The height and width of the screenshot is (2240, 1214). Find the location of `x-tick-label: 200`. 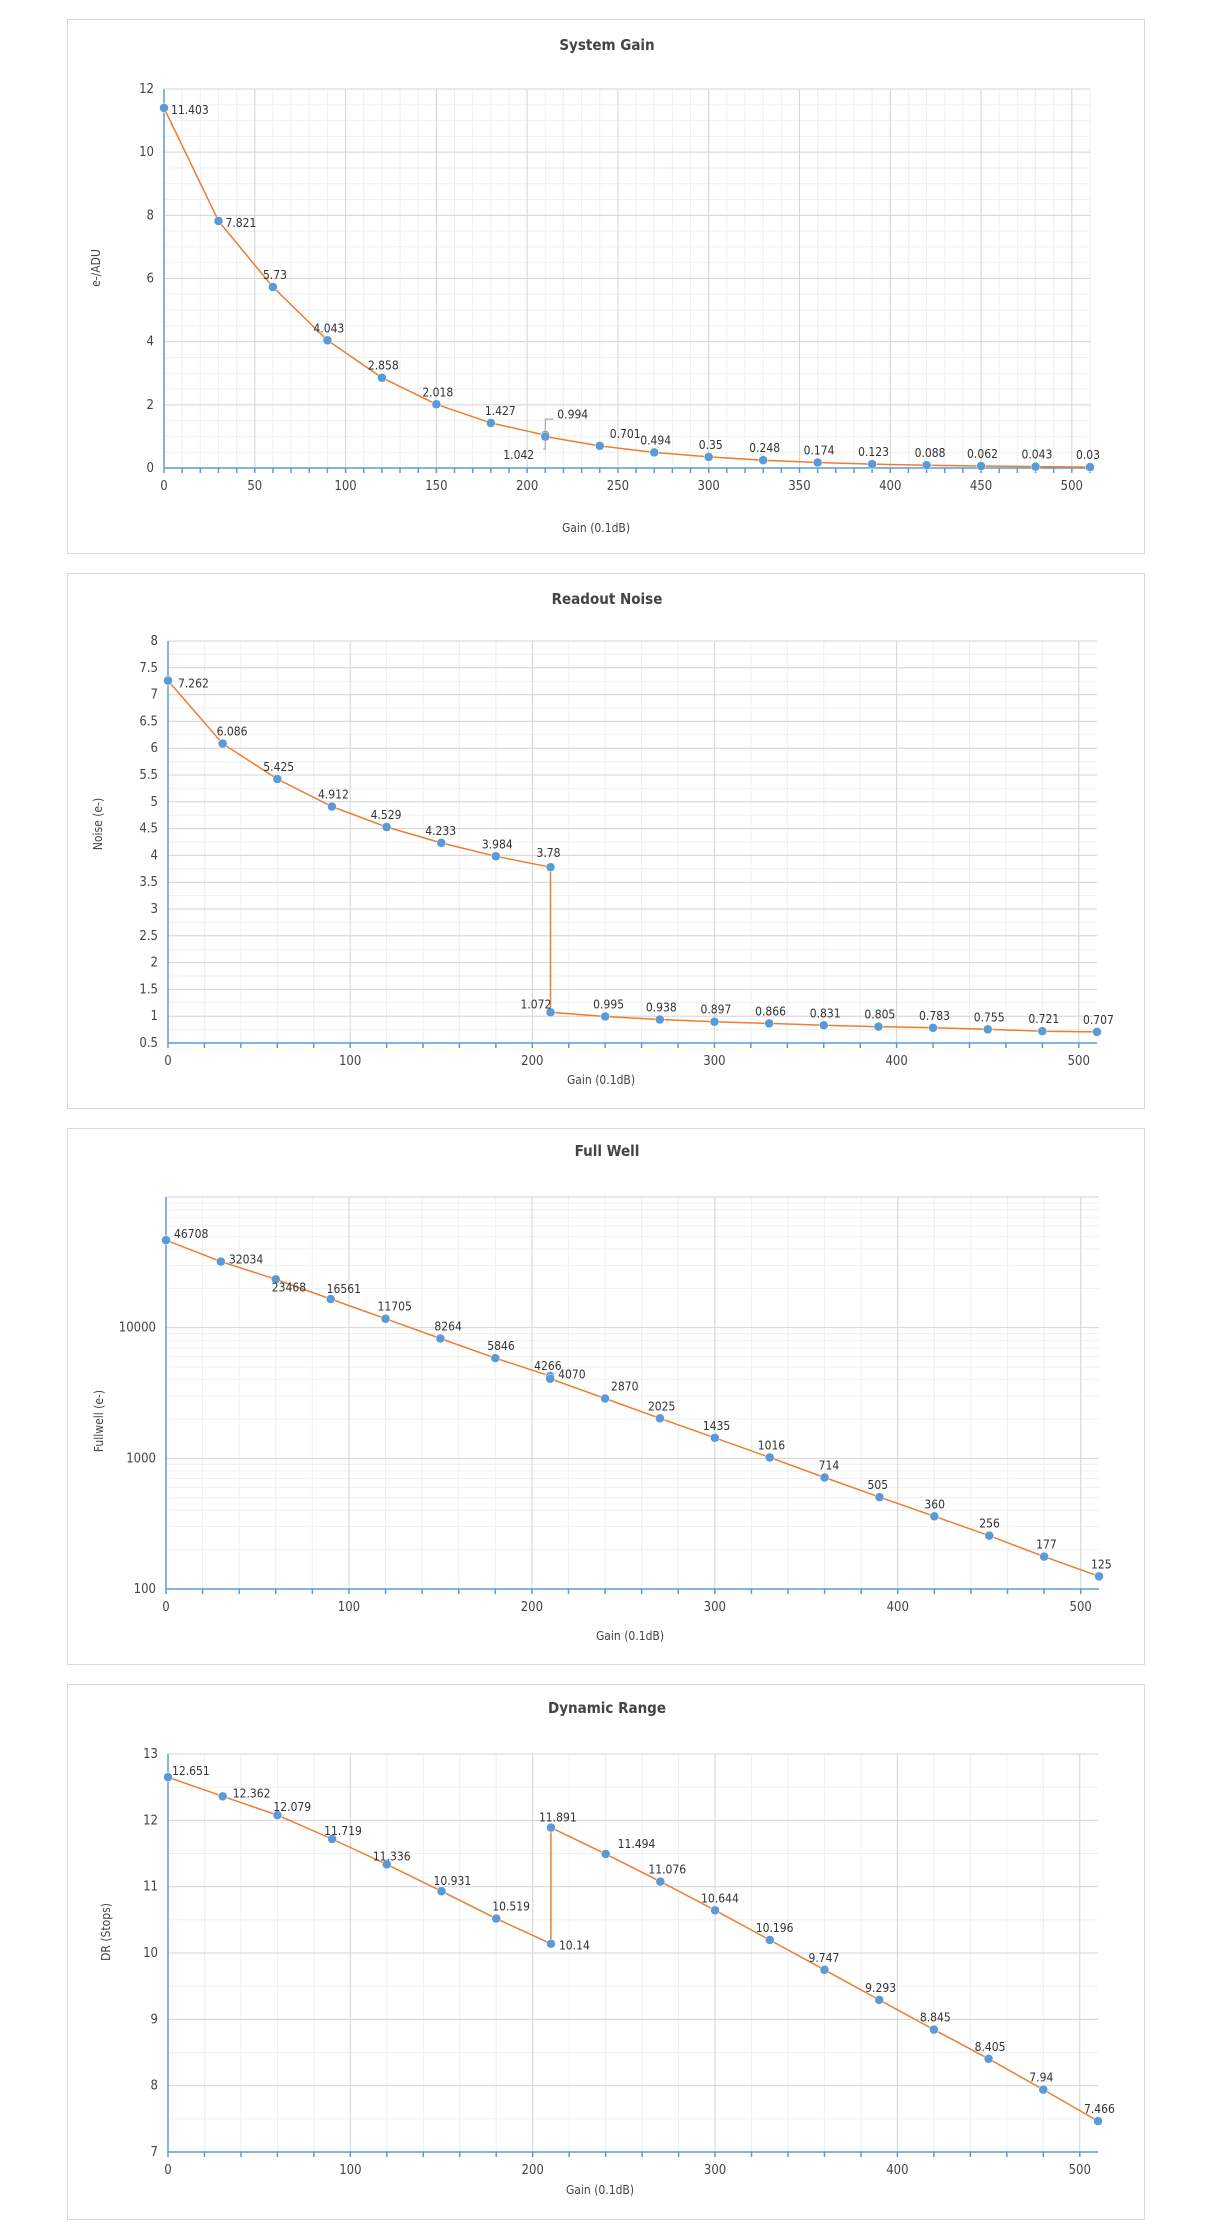

x-tick-label: 200 is located at coordinates (532, 1607).